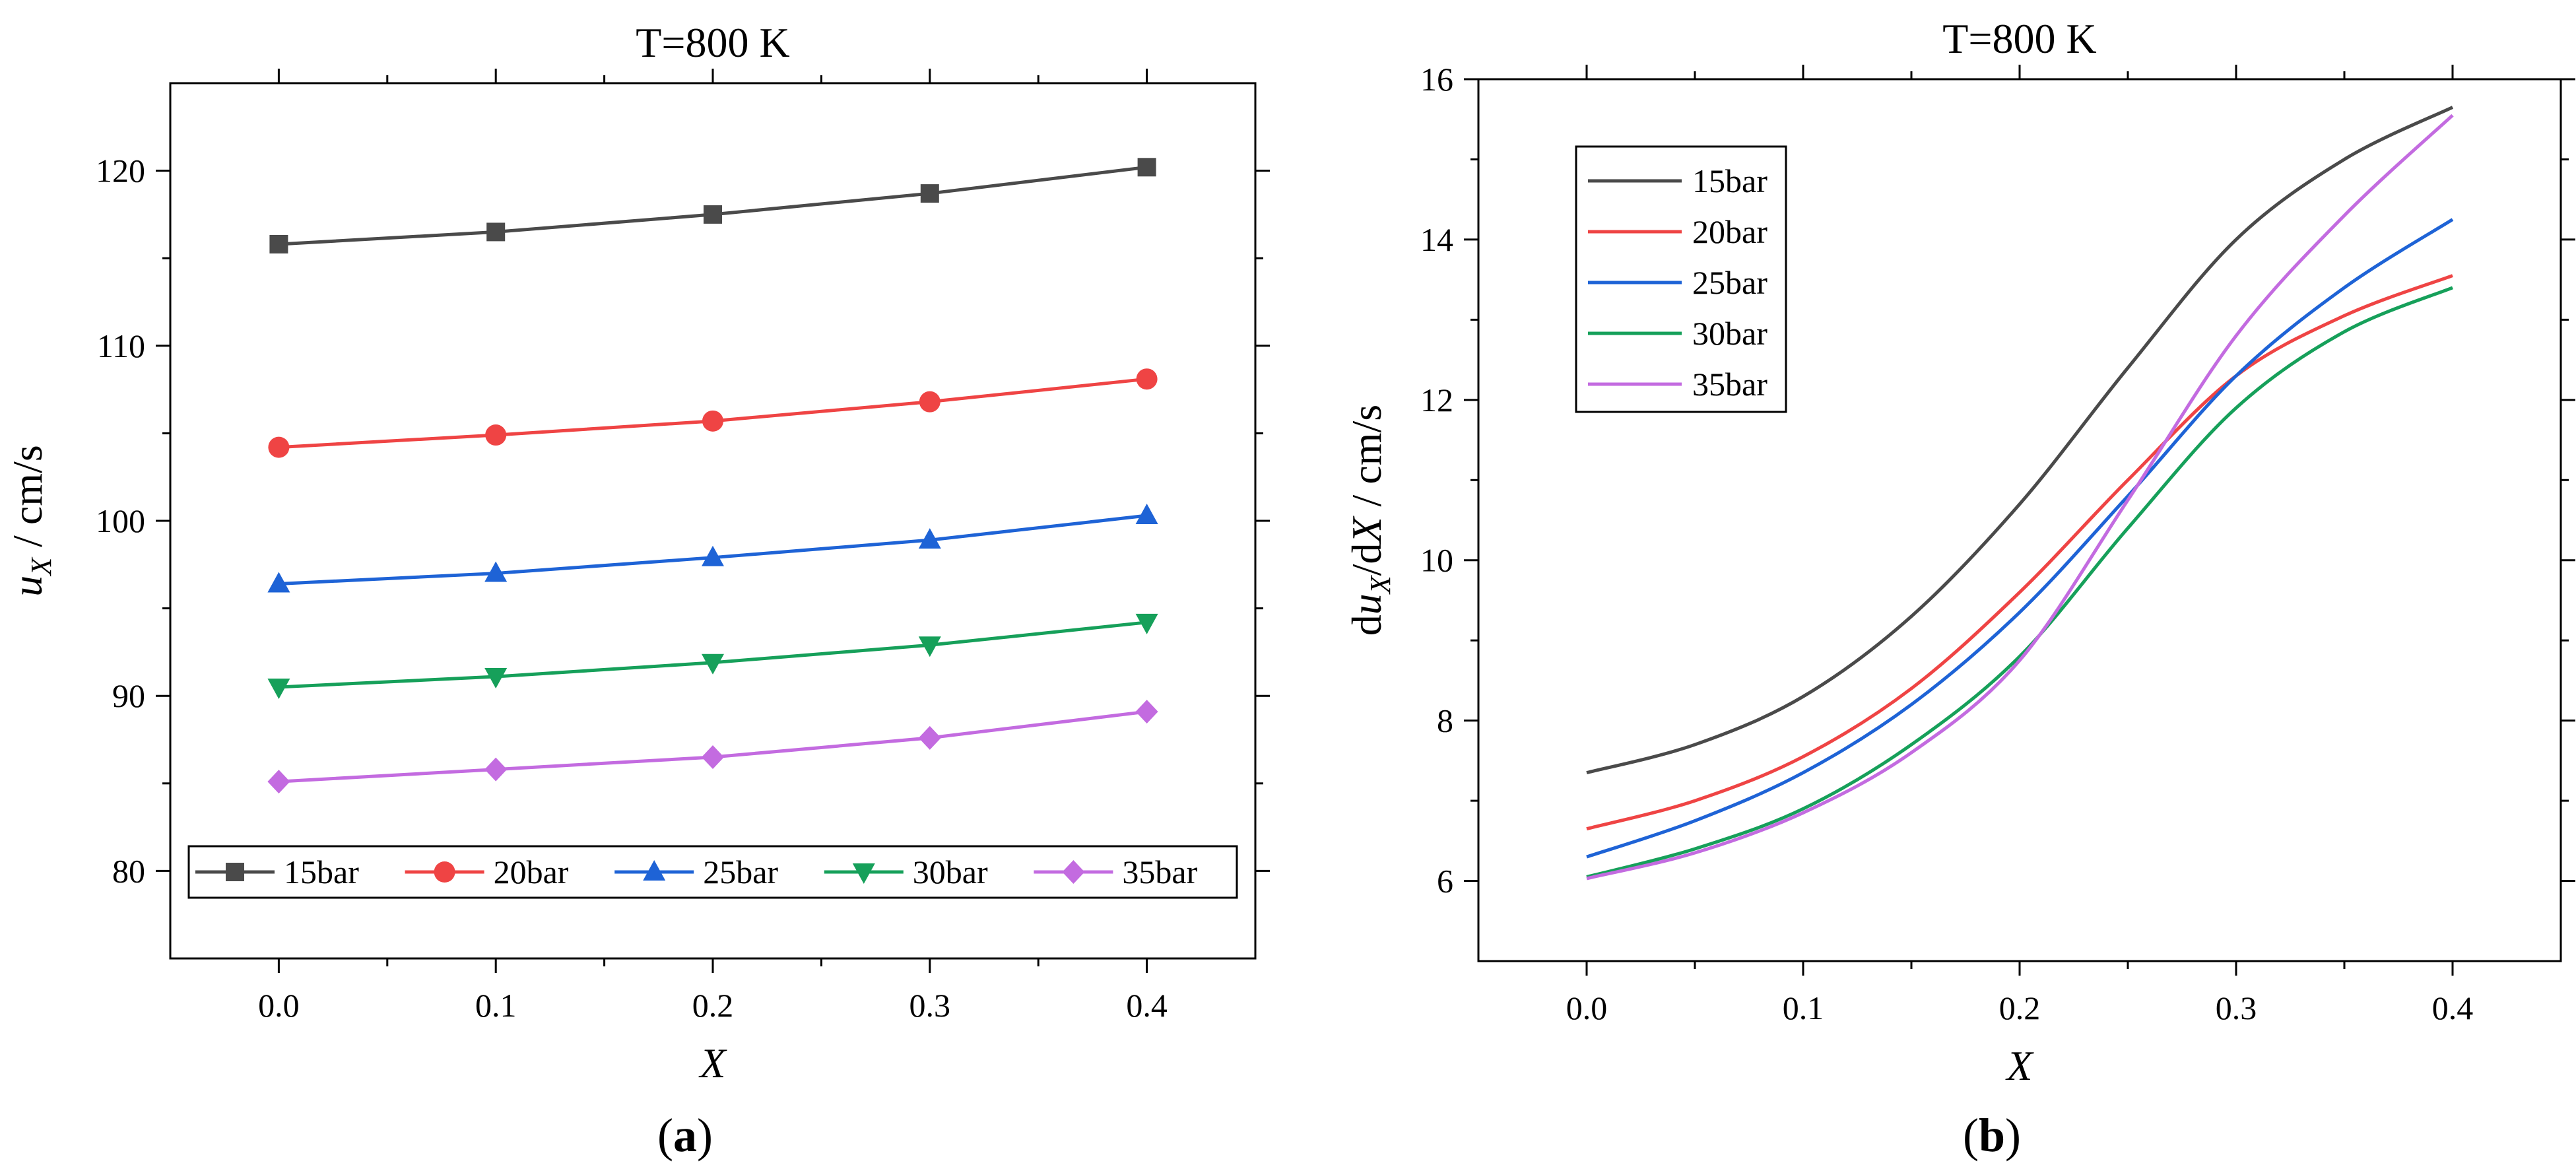  What do you see at coordinates (1445, 881) in the screenshot?
I see `y-tick-label: 6` at bounding box center [1445, 881].